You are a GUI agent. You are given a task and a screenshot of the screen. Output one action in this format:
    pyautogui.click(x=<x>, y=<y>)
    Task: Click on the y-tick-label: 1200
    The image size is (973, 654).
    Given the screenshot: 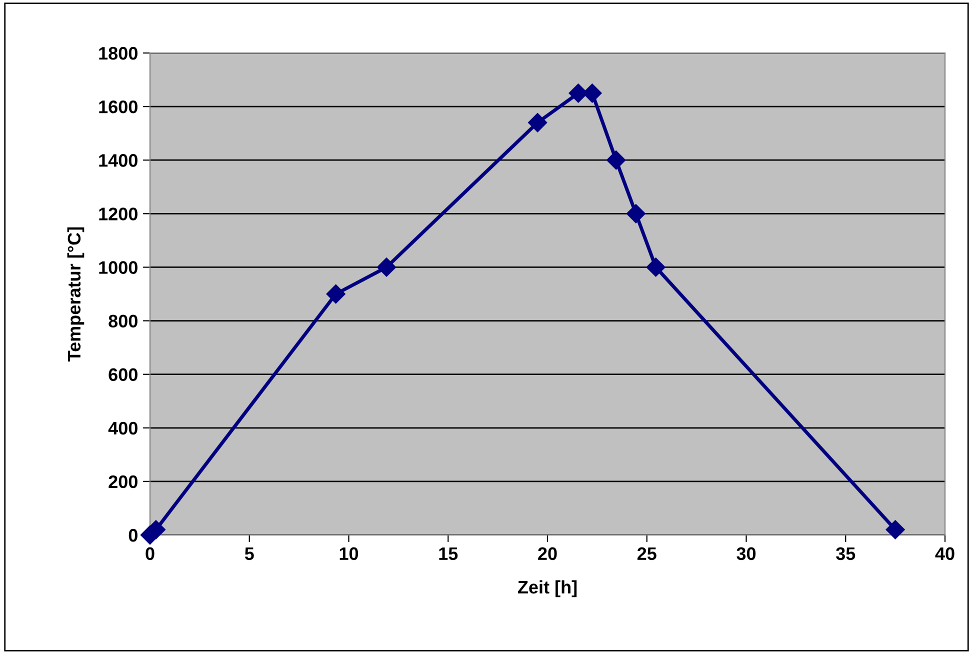 What is the action you would take?
    pyautogui.click(x=118, y=214)
    